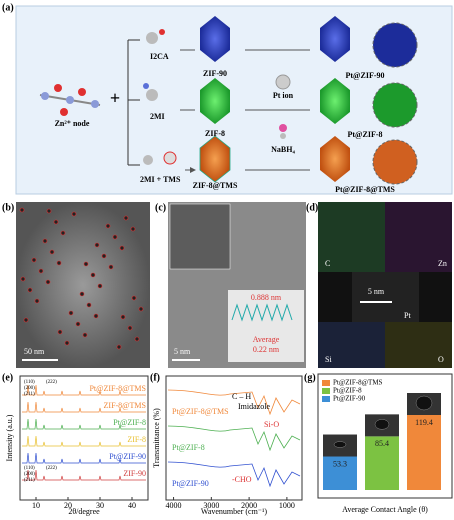 This screenshot has width=454, height=520. What do you see at coordinates (133, 102) in the screenshot?
I see `bracket` at bounding box center [133, 102].